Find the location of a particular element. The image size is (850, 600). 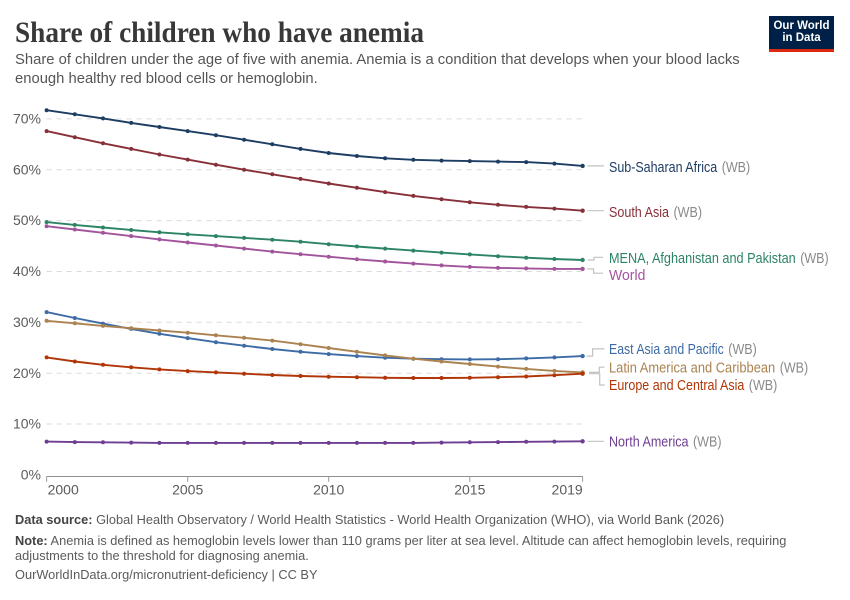

svg-text: MENA, Afghanistan and Pakistan is located at coordinates (702, 259).